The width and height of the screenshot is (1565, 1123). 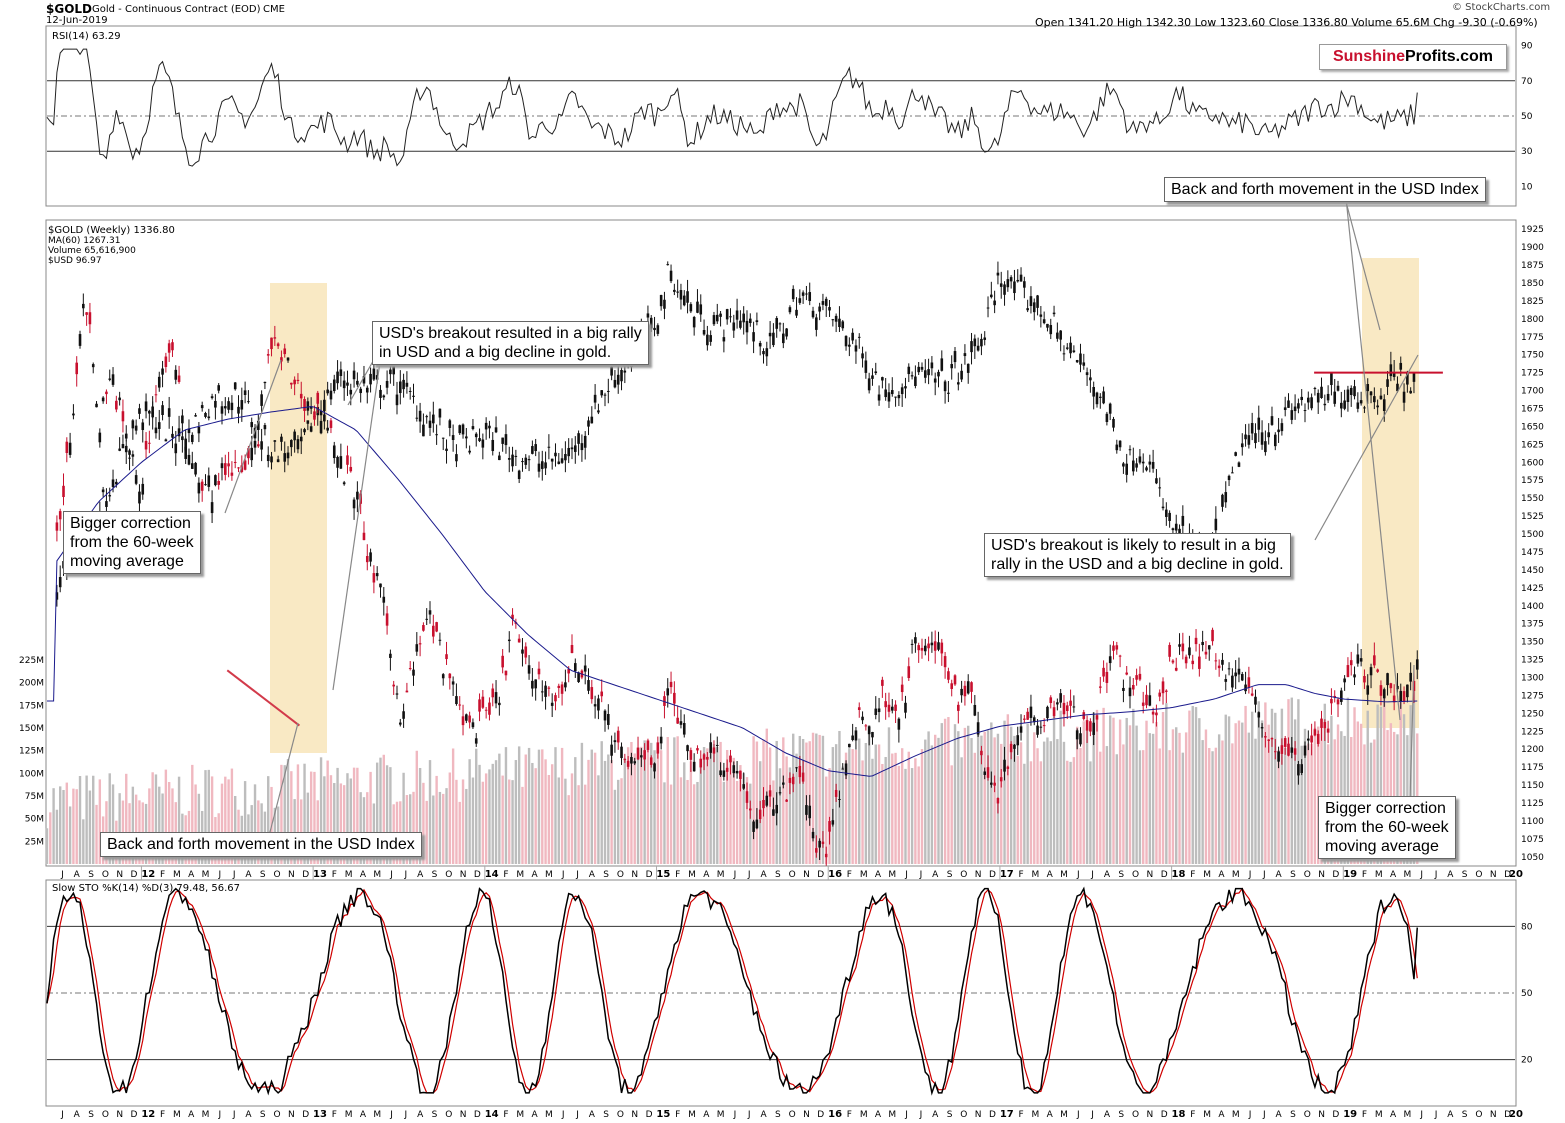 I want to click on sto-tick-label: 50, so click(x=1527, y=994).